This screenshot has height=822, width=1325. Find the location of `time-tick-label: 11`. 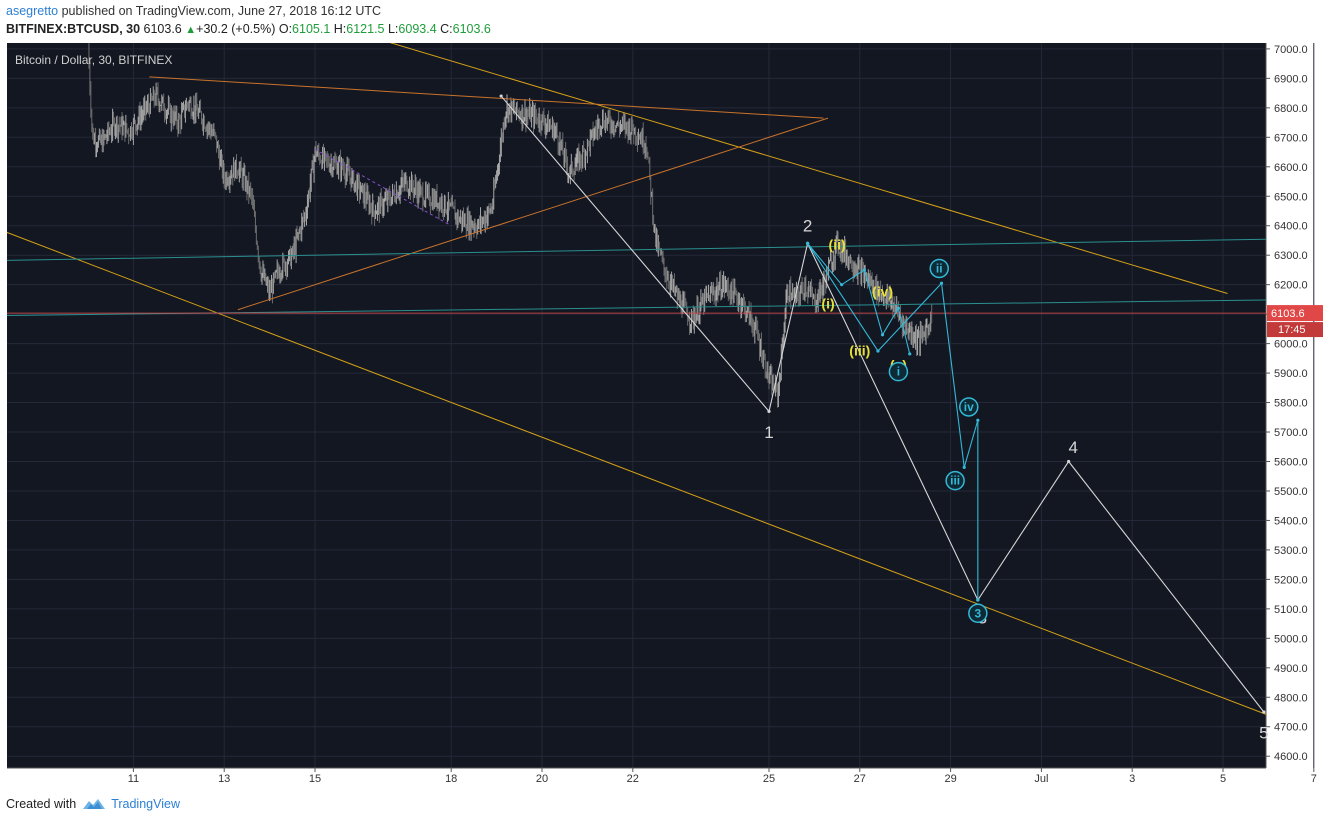

time-tick-label: 11 is located at coordinates (133, 779).